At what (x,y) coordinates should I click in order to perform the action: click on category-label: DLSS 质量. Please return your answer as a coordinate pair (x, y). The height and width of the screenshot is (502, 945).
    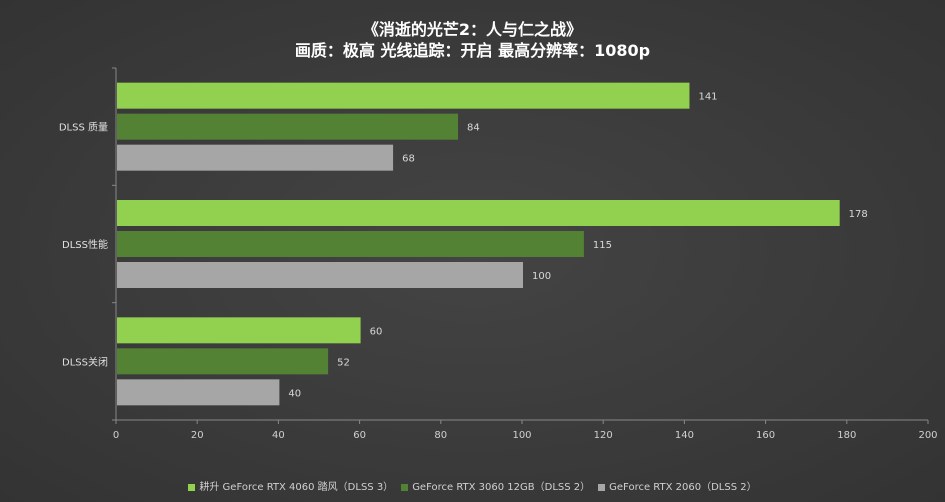
    Looking at the image, I should click on (83, 128).